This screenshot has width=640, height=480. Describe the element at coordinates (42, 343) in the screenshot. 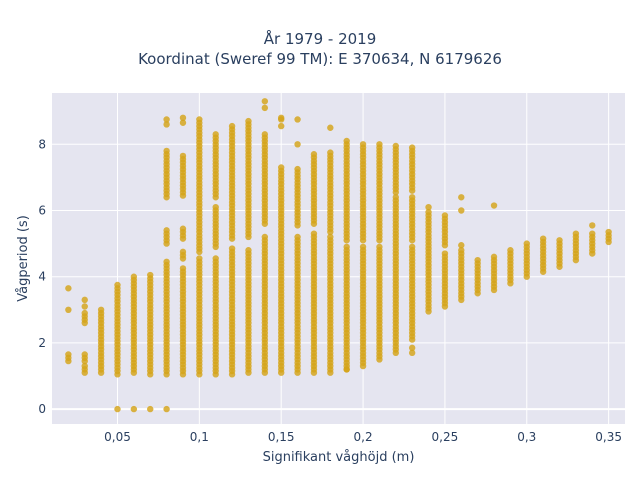

I see `y-tick-label: 2` at that location.